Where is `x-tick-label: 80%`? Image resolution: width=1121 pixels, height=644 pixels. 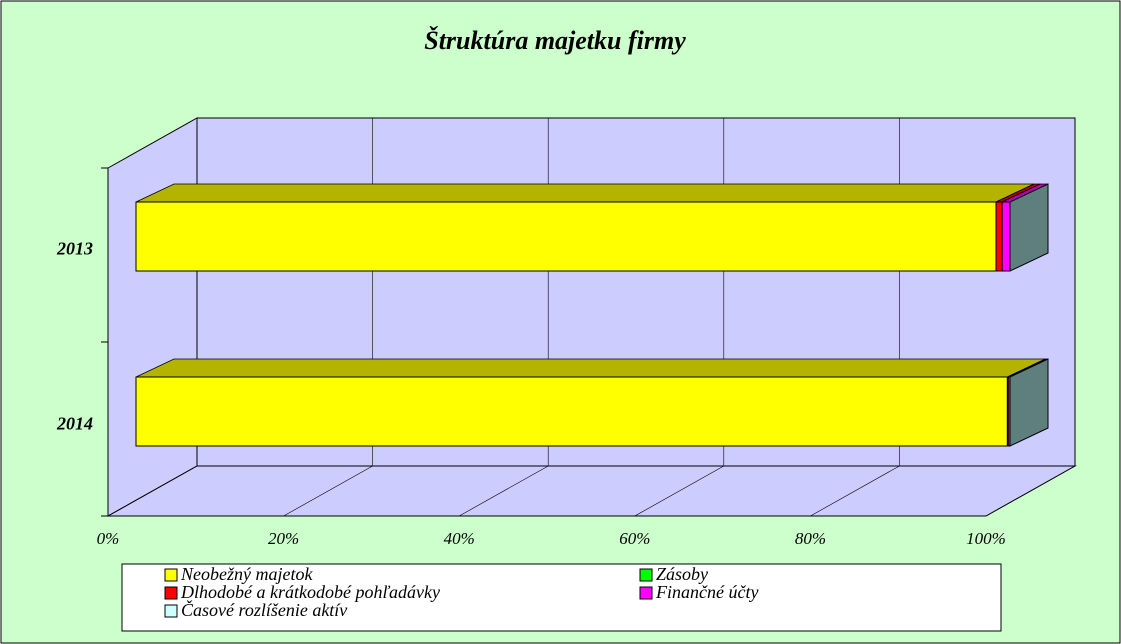
x-tick-label: 80% is located at coordinates (810, 538).